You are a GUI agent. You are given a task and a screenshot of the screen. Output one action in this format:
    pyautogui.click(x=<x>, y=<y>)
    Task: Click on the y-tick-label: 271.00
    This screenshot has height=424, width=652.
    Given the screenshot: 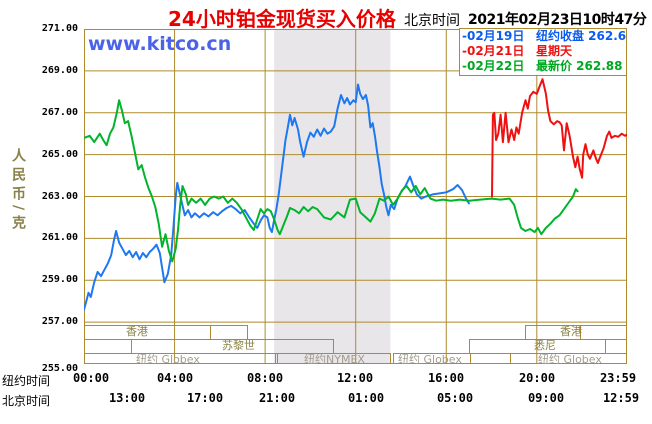 What is the action you would take?
    pyautogui.click(x=59, y=28)
    